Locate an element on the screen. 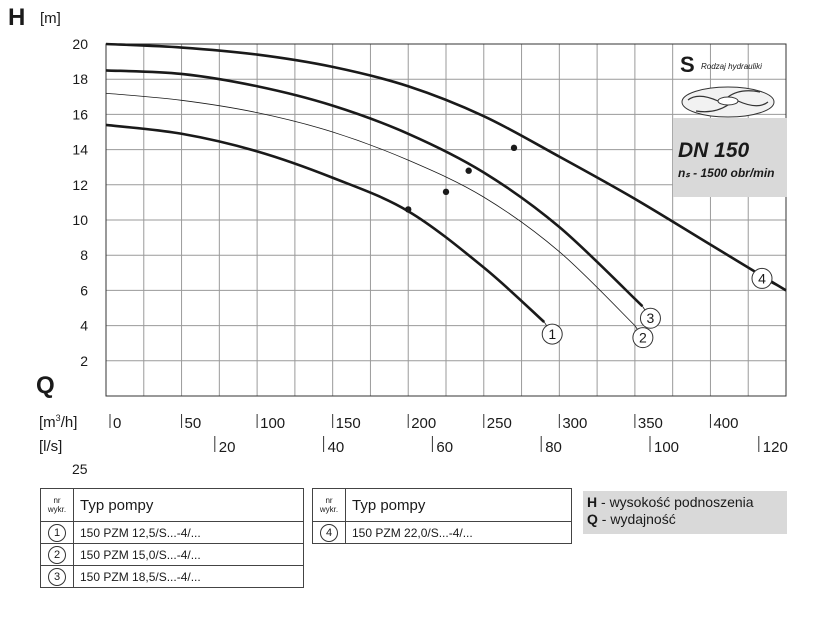  y-tick-label: 4 is located at coordinates (84, 326).